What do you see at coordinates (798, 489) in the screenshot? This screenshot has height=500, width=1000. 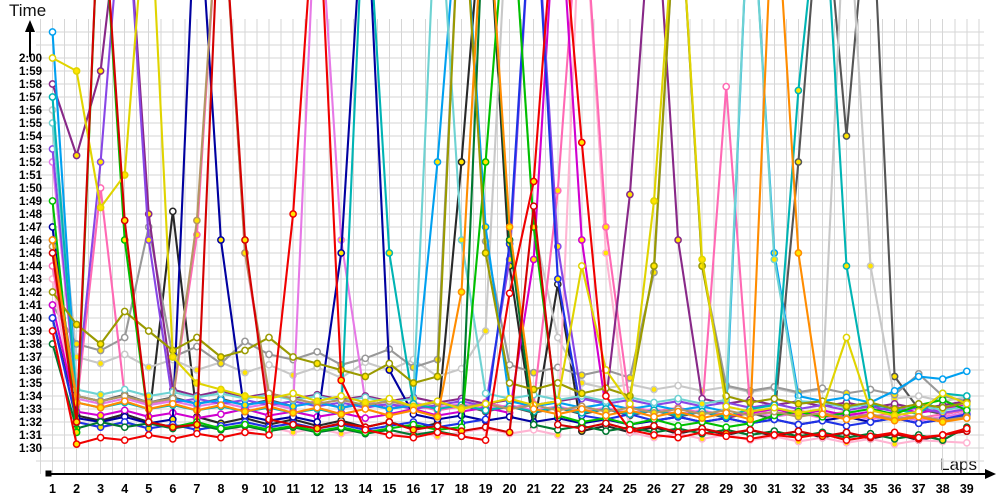 I see `x-tick-label: 32` at bounding box center [798, 489].